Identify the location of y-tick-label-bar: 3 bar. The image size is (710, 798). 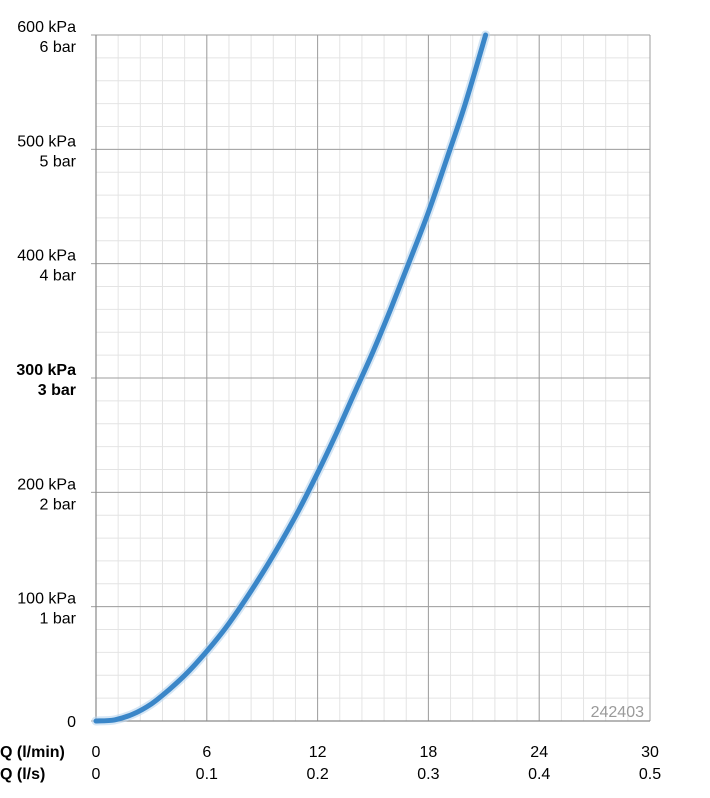
(57, 390).